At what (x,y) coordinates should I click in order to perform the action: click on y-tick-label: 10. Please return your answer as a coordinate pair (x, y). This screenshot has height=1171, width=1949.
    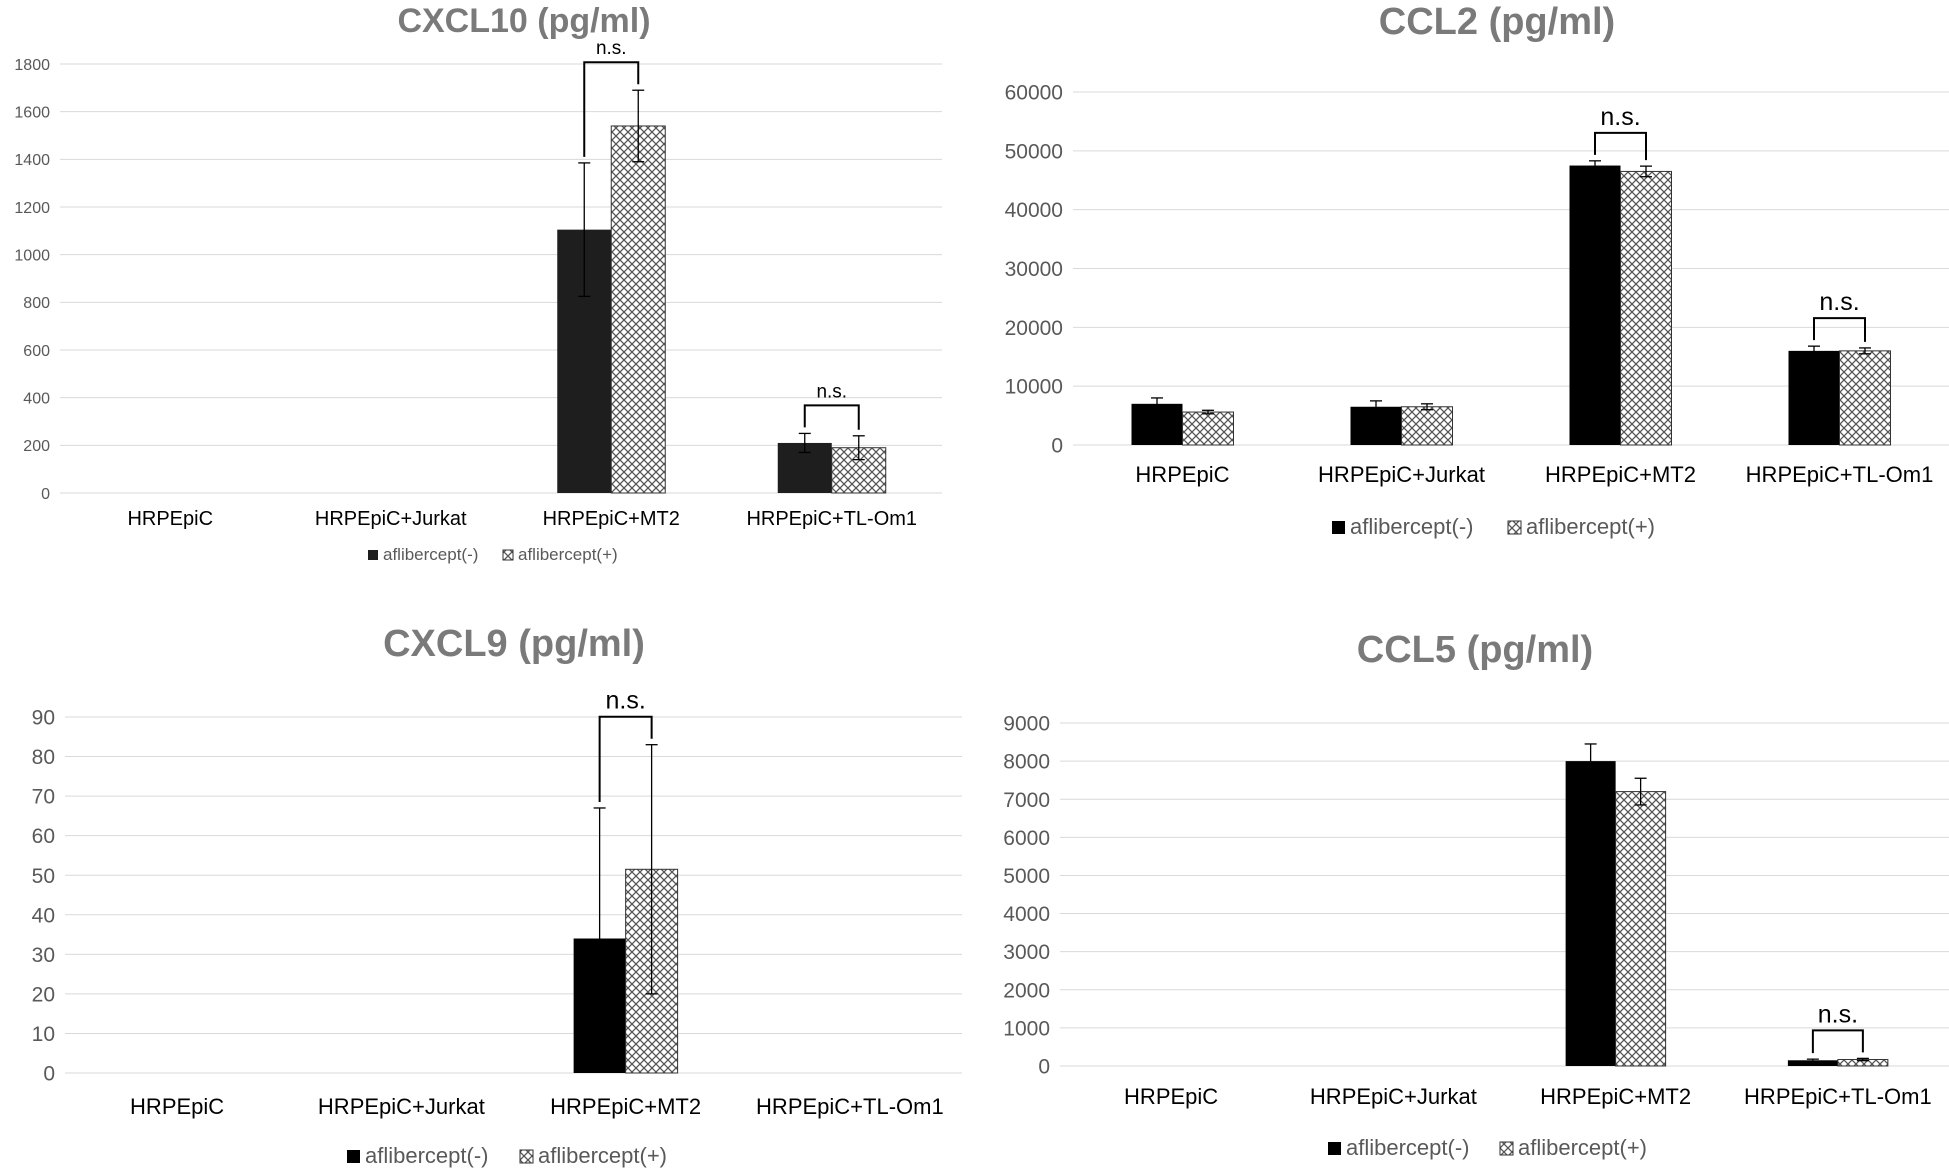
    Looking at the image, I should click on (43, 1034).